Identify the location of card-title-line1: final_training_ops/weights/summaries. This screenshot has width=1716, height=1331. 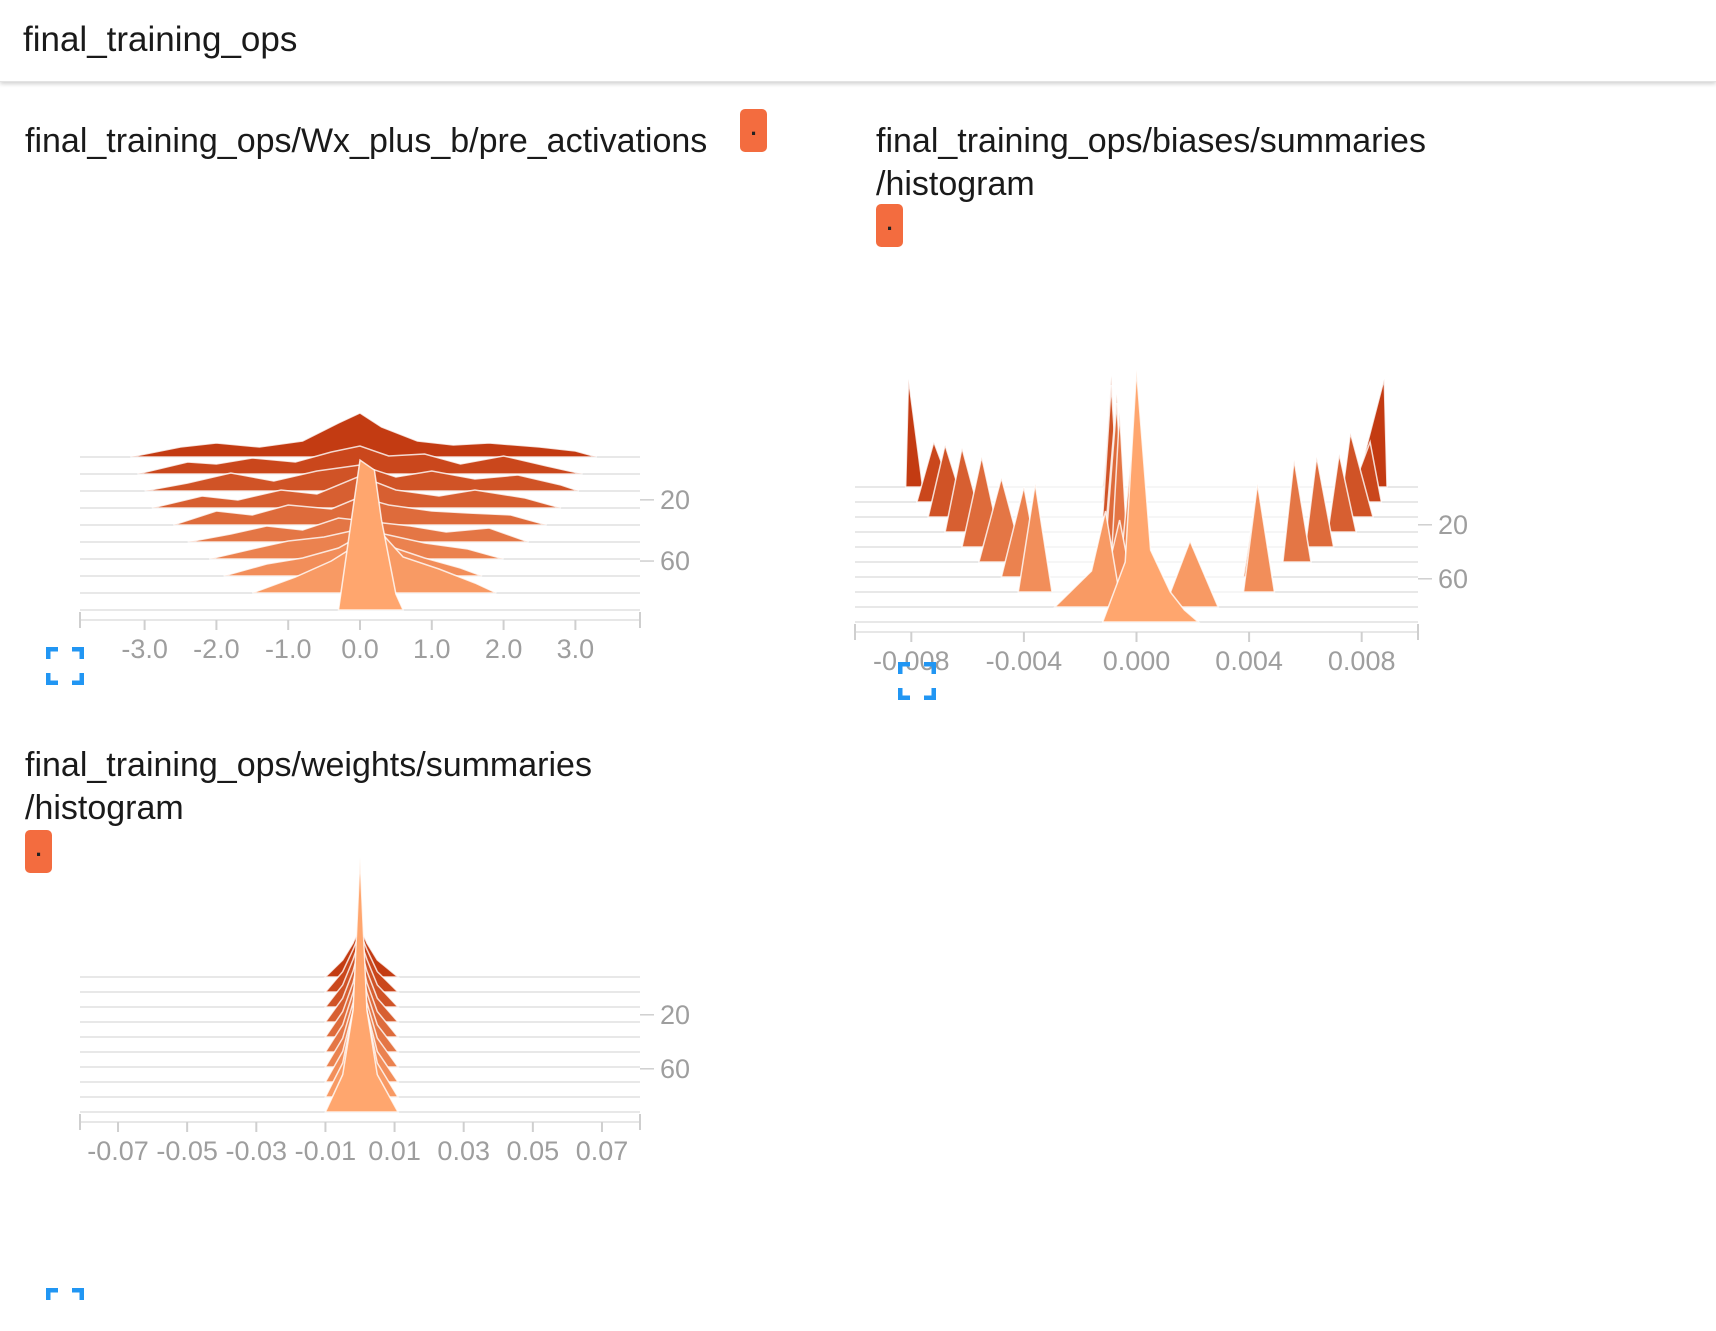
(308, 765).